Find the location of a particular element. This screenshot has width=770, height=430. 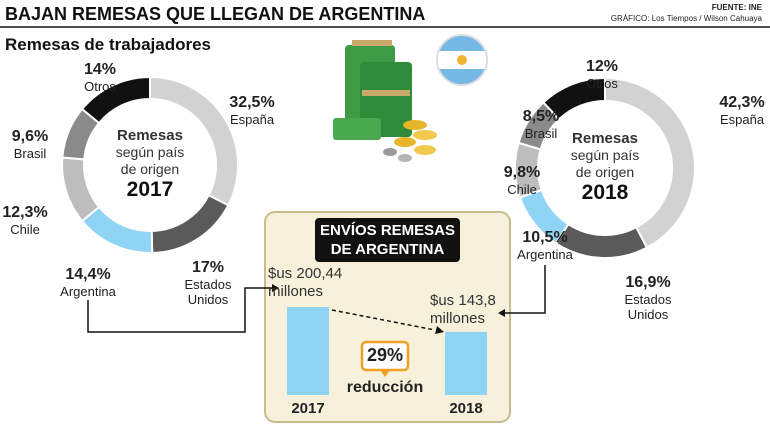

annotation: 29% is located at coordinates (385, 355).